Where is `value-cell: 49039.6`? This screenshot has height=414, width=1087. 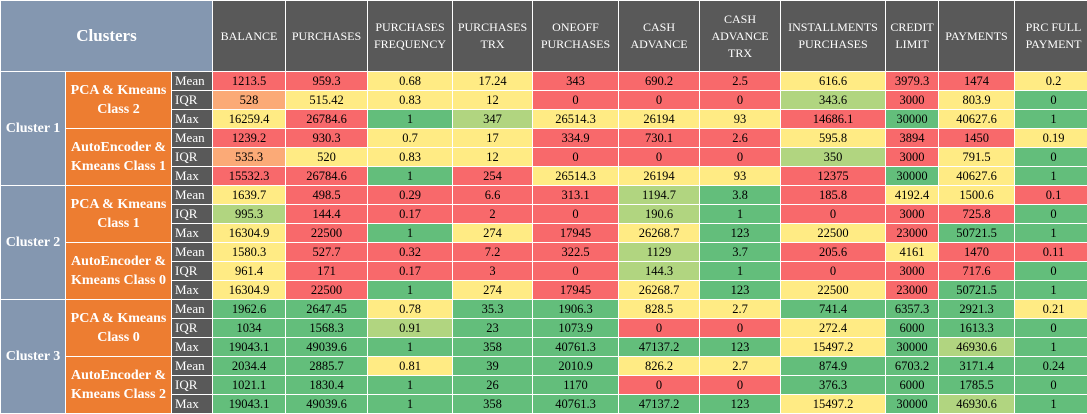 value-cell: 49039.6 is located at coordinates (326, 347).